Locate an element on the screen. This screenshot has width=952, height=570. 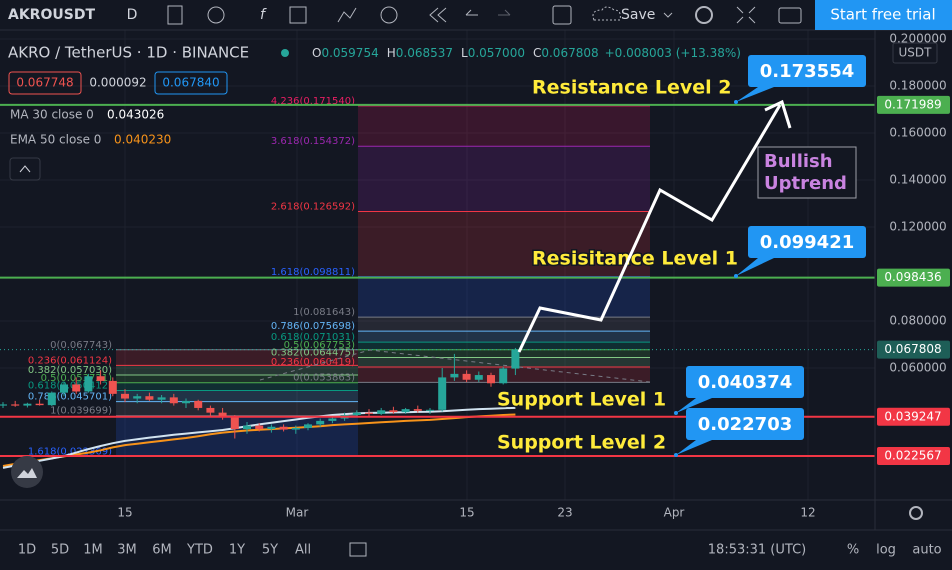
y-tick-label: 0.200000 is located at coordinates (917, 39).